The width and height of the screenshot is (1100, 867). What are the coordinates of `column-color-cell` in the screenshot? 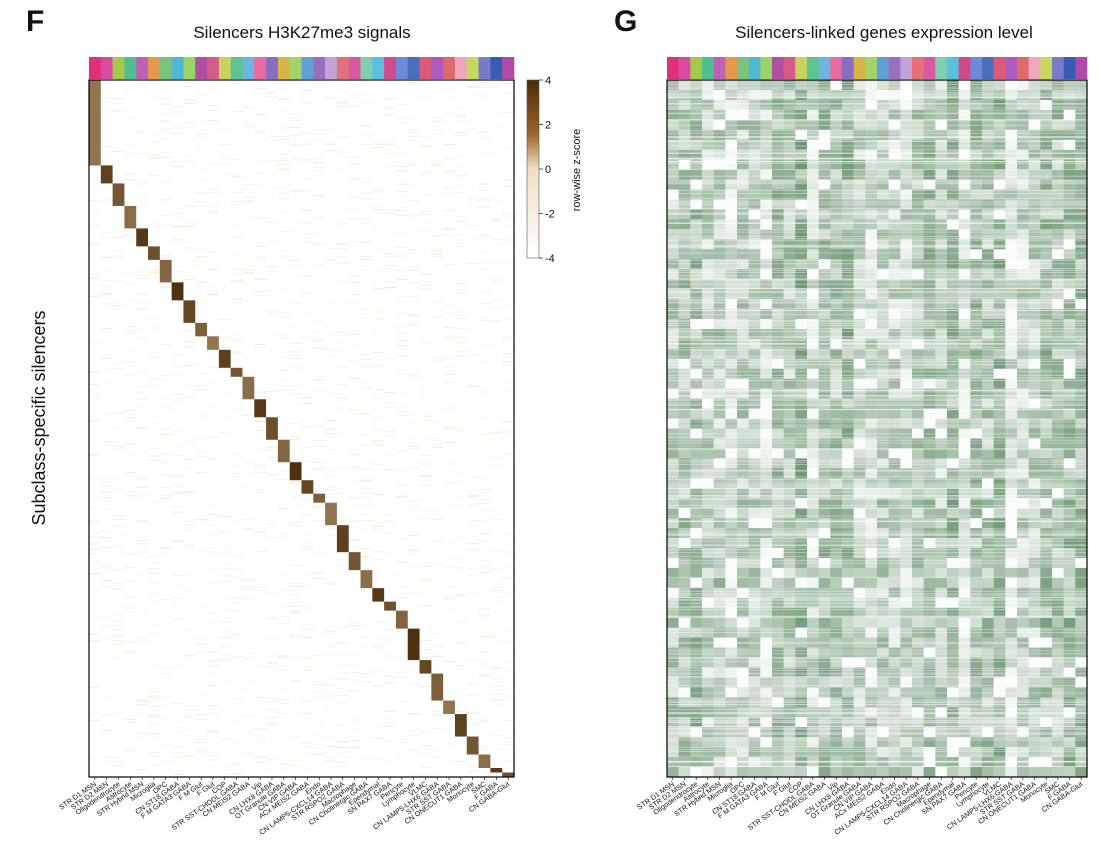 It's located at (988, 68).